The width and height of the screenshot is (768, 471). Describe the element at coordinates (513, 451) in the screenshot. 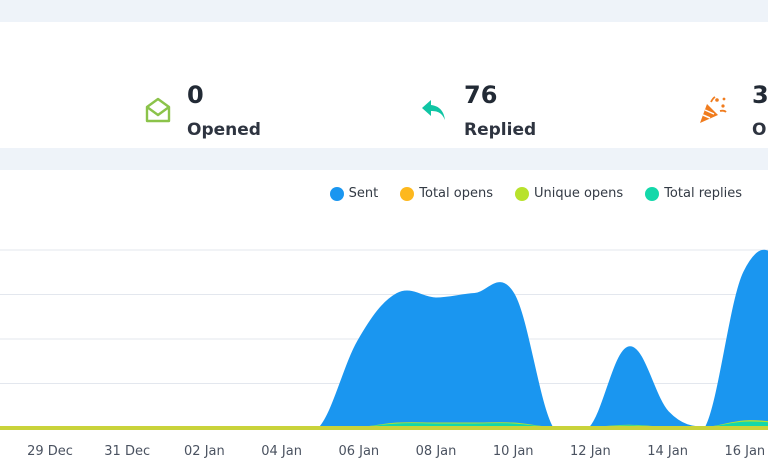

I see `x-tick-label: 10 Jan` at that location.